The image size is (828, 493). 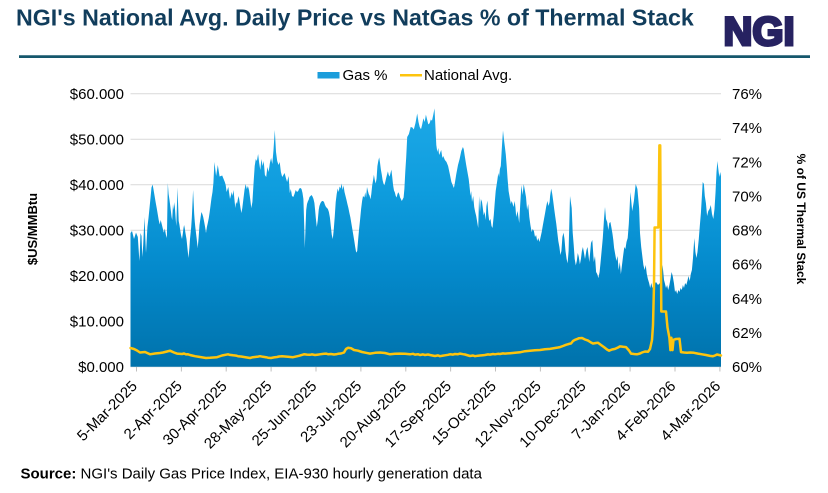 I want to click on svg-text: $0.000, so click(x=101, y=367).